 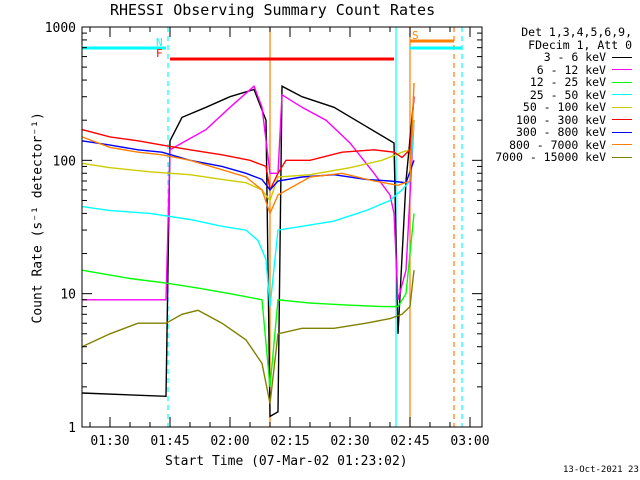 I want to click on interval-label: N, so click(x=159, y=42).